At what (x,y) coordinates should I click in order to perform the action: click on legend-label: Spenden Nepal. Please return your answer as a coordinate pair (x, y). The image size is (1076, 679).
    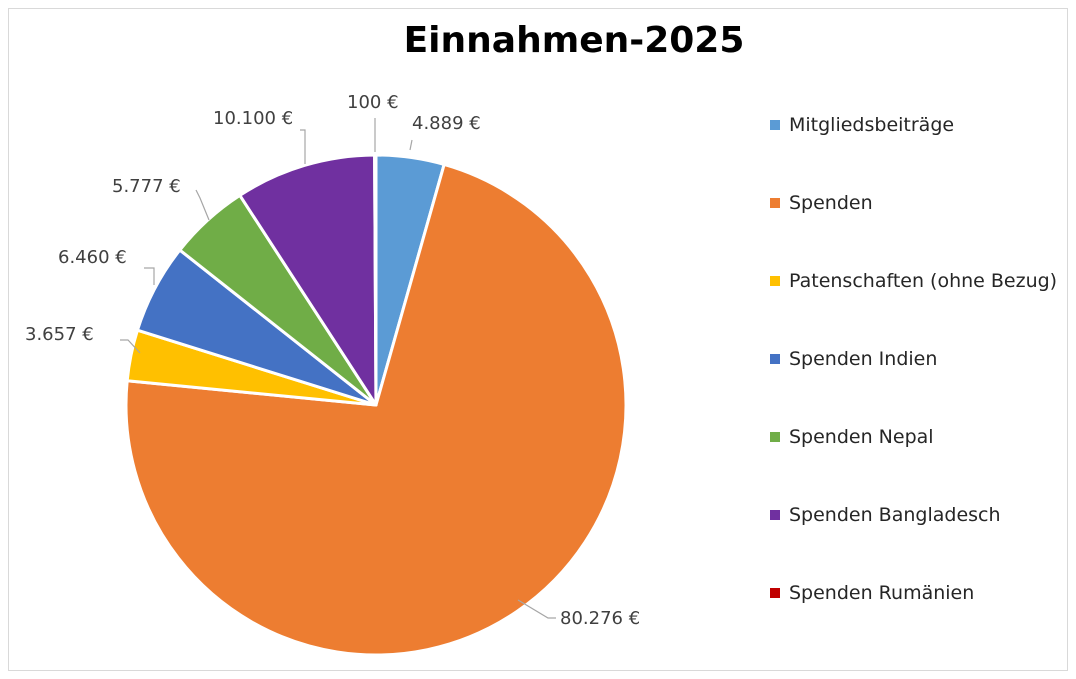
    Looking at the image, I should click on (861, 437).